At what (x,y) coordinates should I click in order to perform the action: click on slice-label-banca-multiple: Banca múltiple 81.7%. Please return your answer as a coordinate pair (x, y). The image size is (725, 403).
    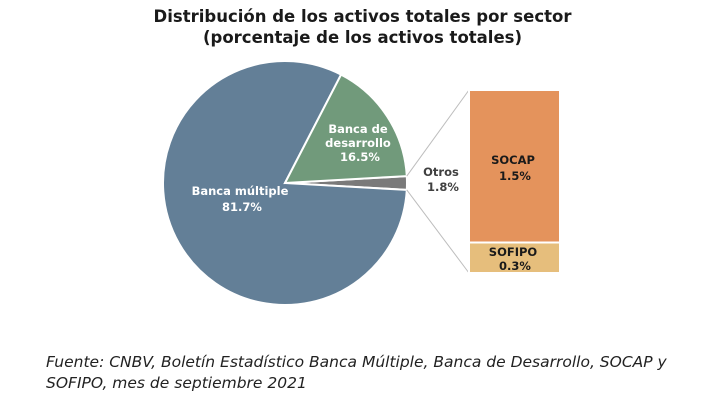
    Looking at the image, I should click on (242, 199).